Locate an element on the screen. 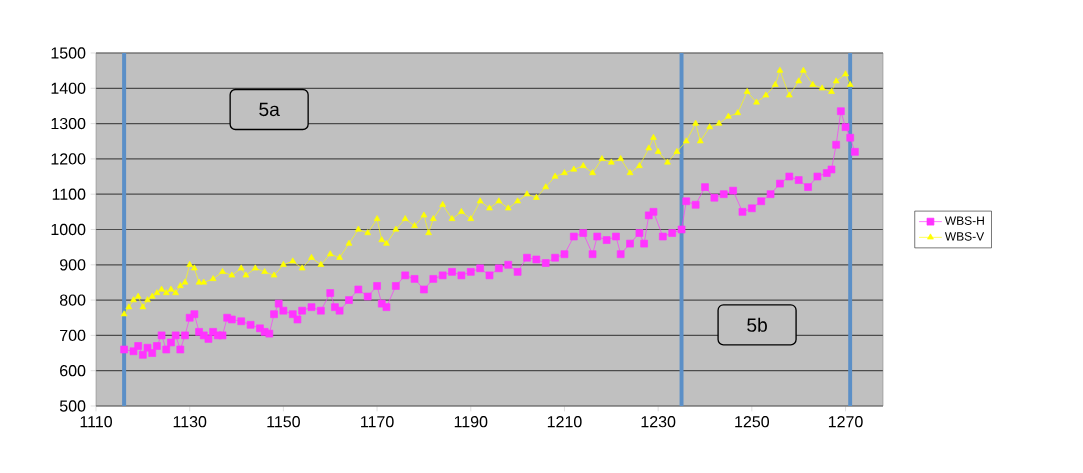 The width and height of the screenshot is (1083, 473). x-tick-label: 1130 is located at coordinates (190, 422).